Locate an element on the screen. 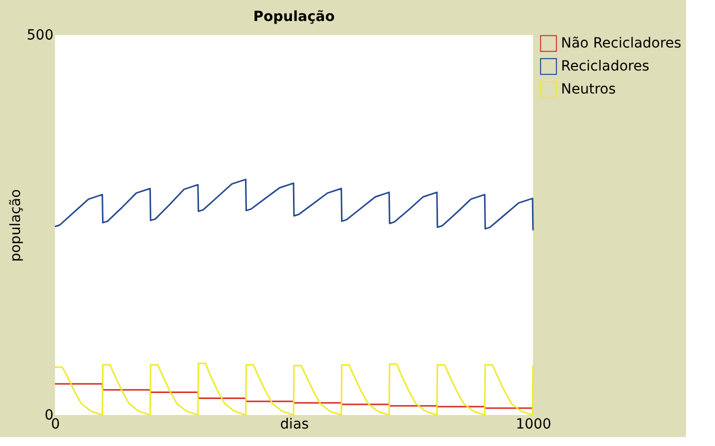 This screenshot has height=446, width=715. legend-label: Não Recicladores is located at coordinates (621, 44).